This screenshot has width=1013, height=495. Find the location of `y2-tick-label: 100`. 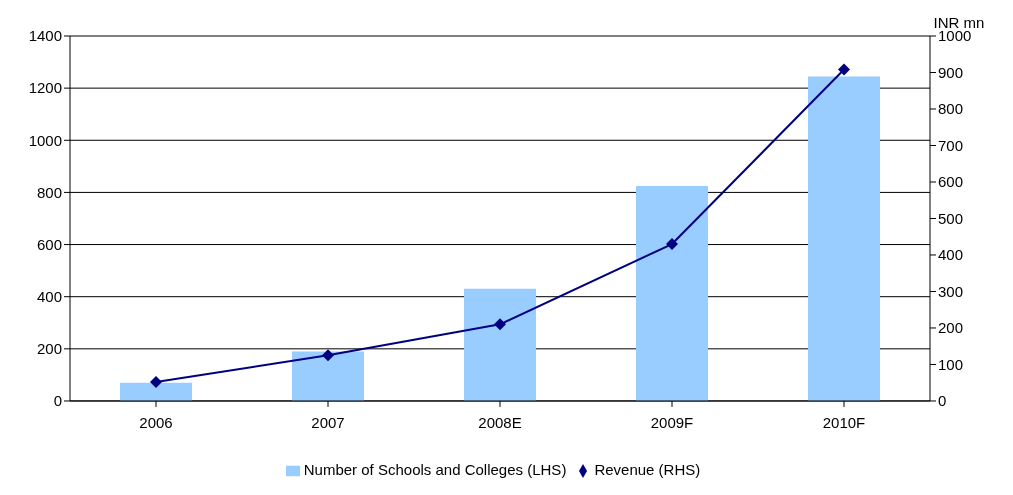

y2-tick-label: 100 is located at coordinates (951, 364).